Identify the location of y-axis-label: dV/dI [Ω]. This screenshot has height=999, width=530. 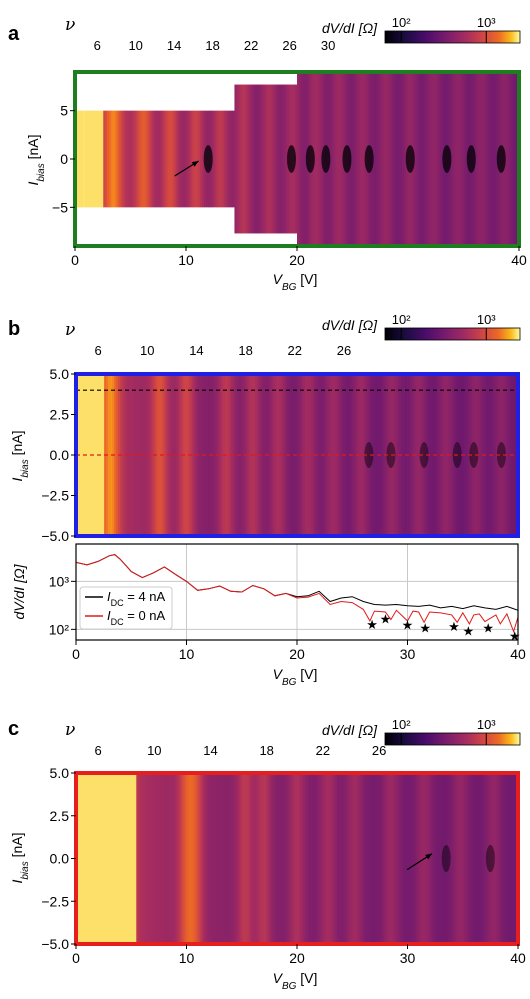
(19, 591).